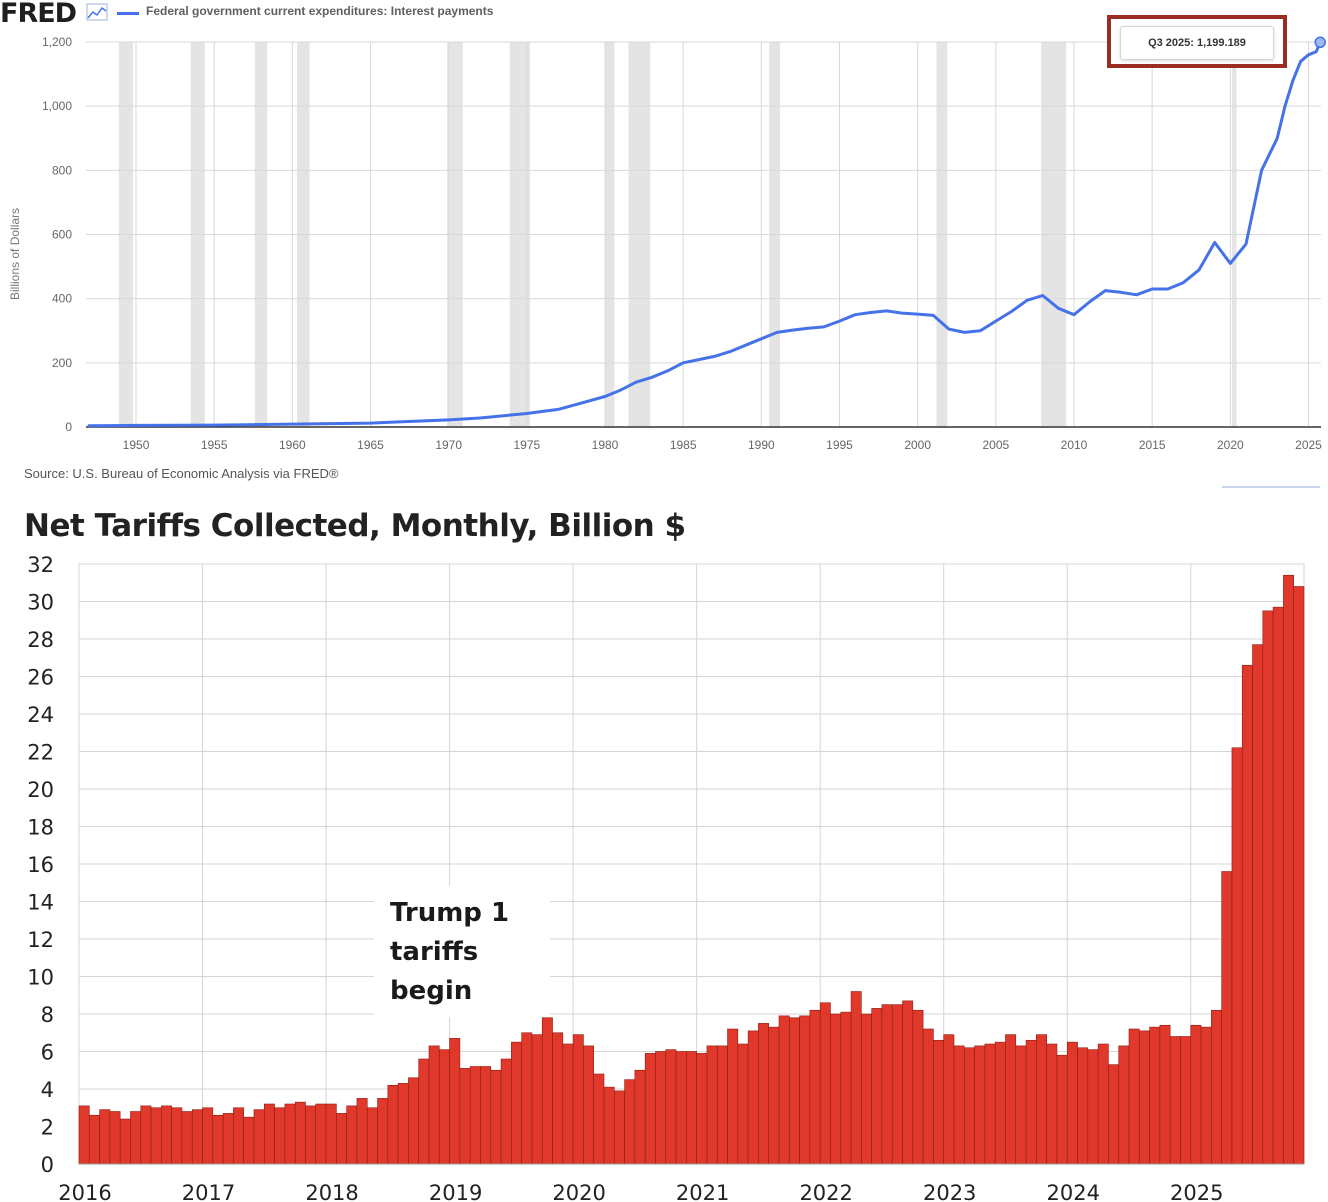  I want to click on navigator-scrollbar, so click(1271, 487).